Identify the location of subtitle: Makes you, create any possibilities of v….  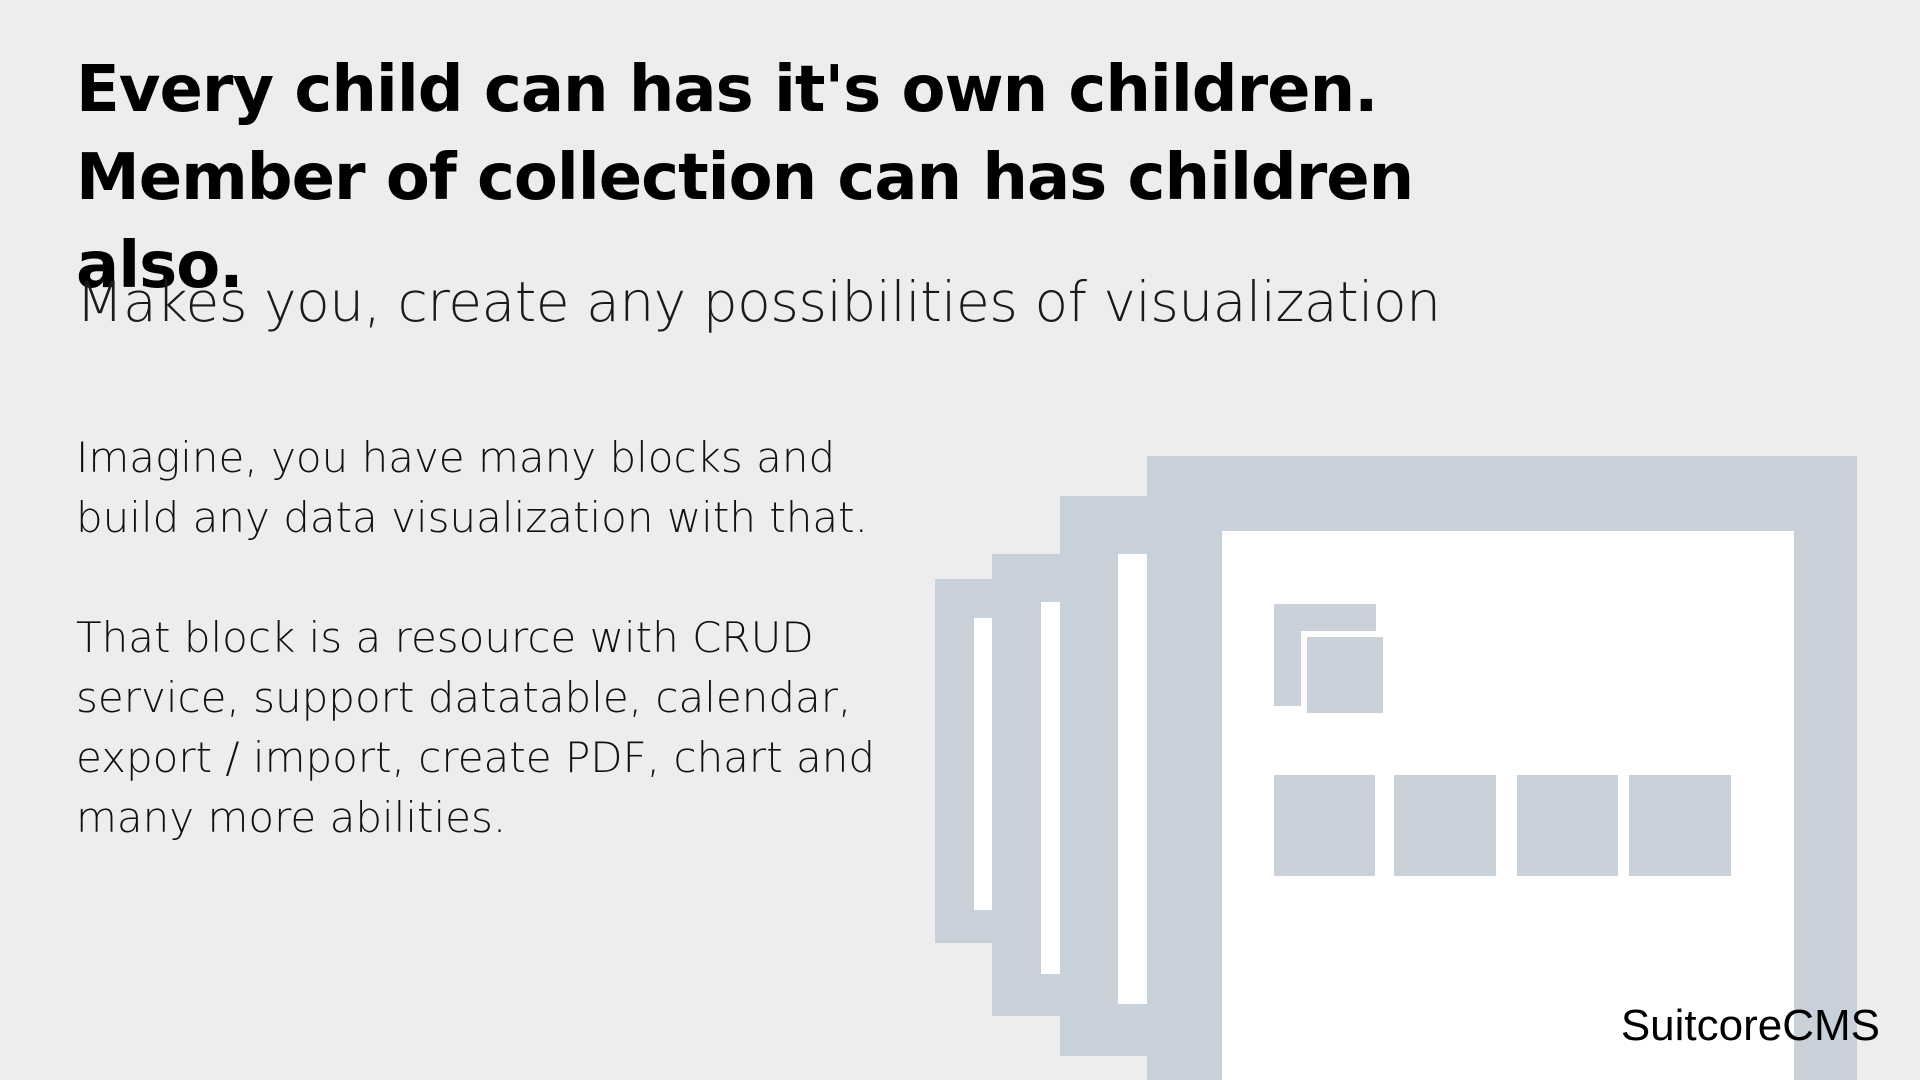
(758, 302).